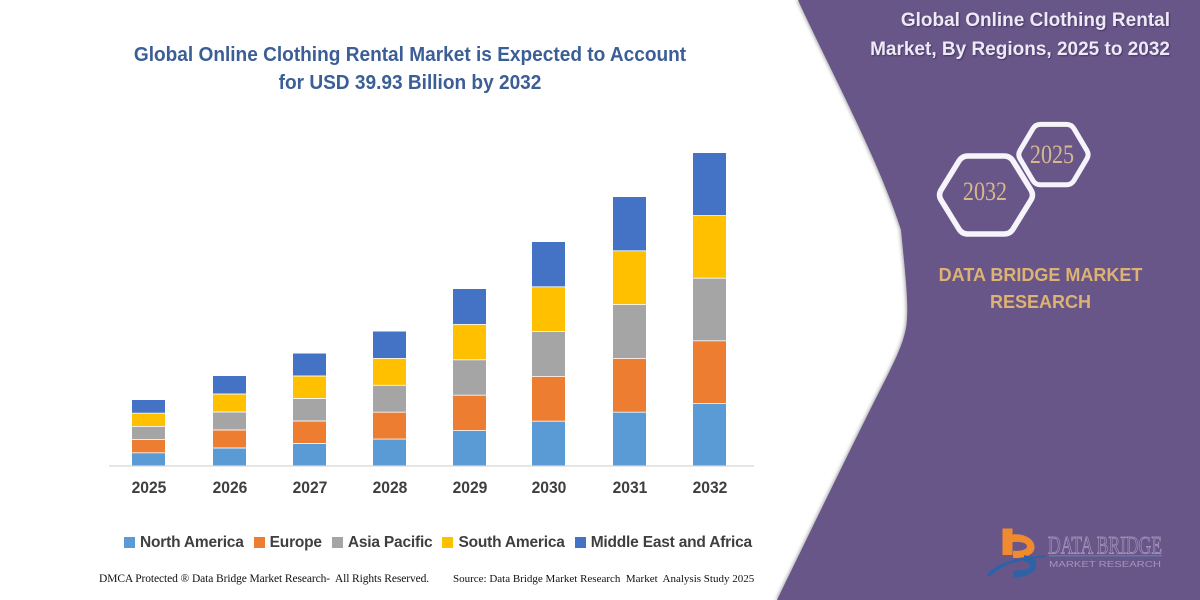 The height and width of the screenshot is (600, 1200). I want to click on svg-text: MARKET RESEARCH, so click(1105, 564).